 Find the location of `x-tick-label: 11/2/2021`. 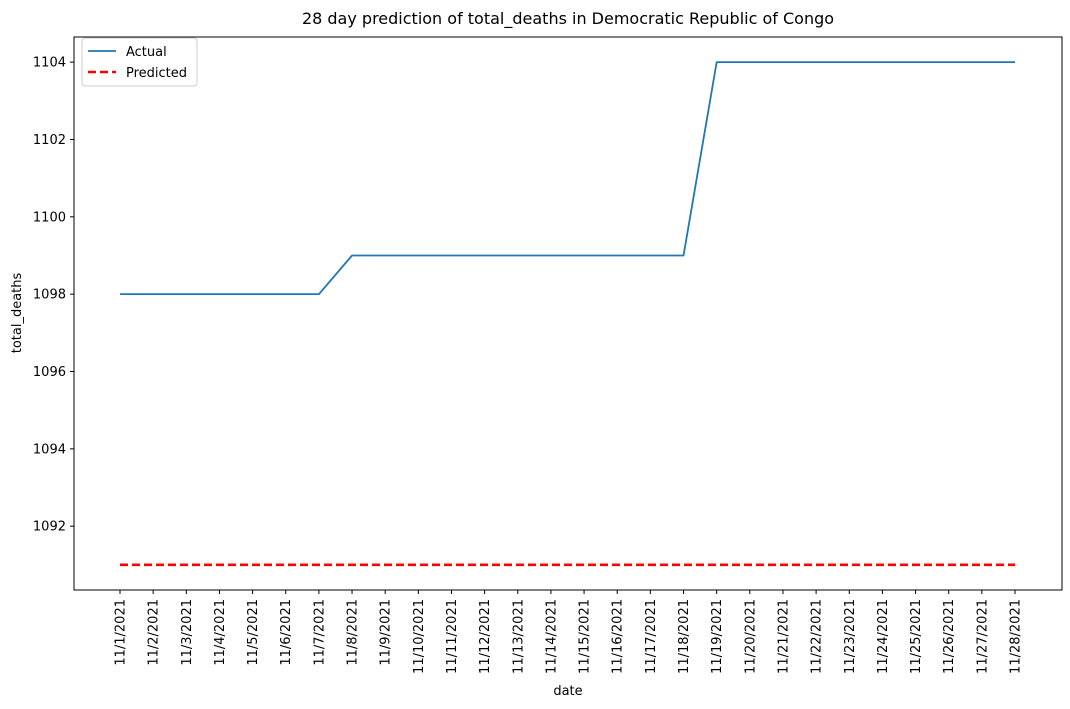

x-tick-label: 11/2/2021 is located at coordinates (154, 632).